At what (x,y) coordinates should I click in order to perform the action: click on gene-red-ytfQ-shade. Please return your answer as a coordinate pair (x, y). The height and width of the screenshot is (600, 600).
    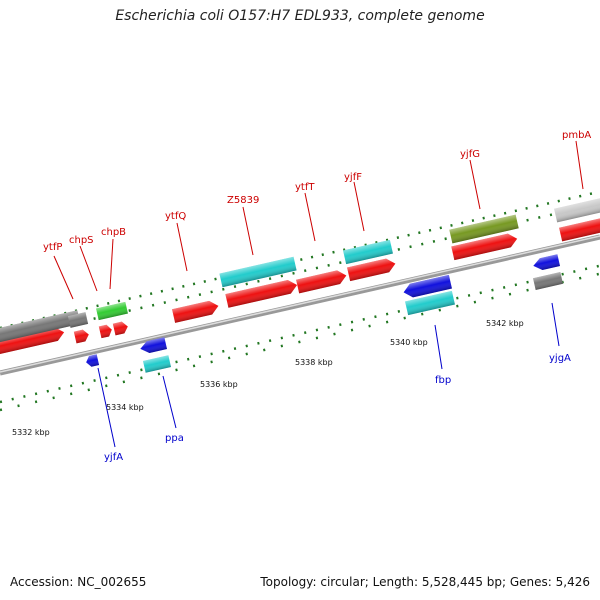
    Looking at the image, I should click on (195, 311).